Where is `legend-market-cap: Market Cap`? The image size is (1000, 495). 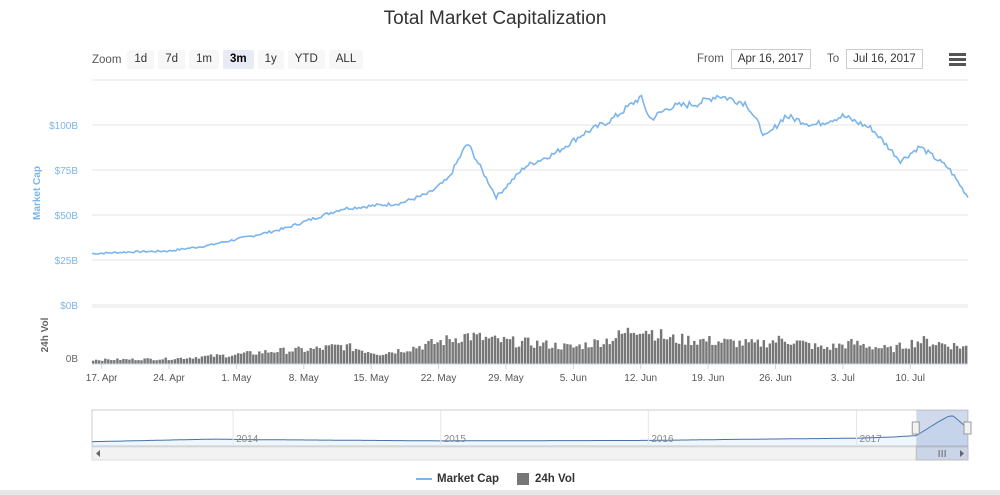
legend-market-cap: Market Cap is located at coordinates (468, 479).